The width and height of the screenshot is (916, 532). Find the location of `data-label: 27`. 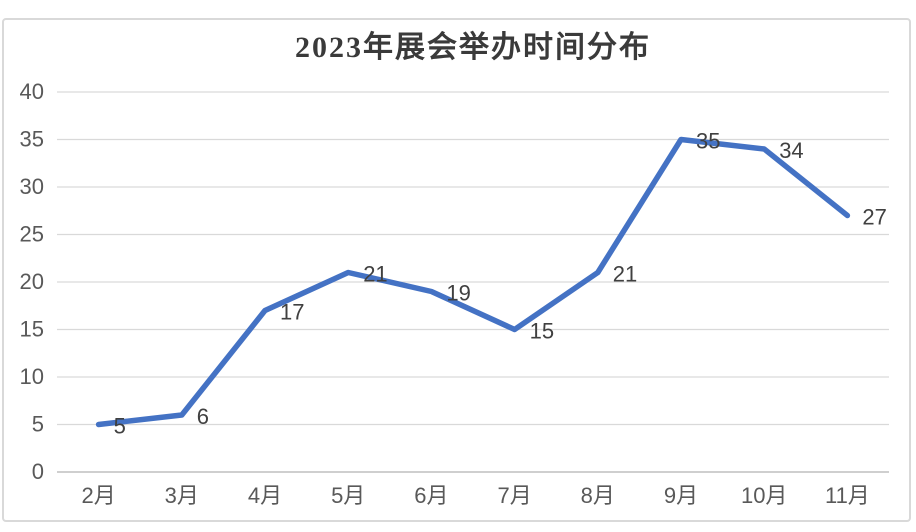

data-label: 27 is located at coordinates (874, 217).